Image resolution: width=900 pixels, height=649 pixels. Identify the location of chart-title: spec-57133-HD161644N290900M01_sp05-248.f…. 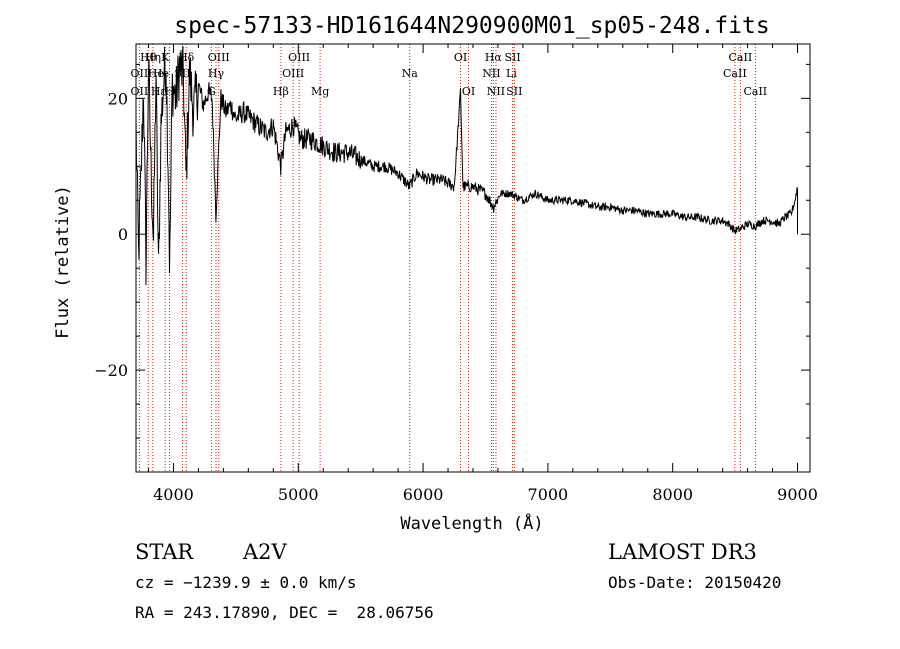
(471, 26).